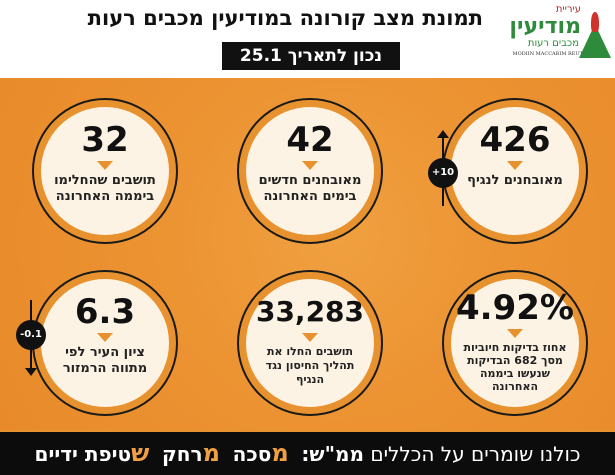  Describe the element at coordinates (310, 188) in the screenshot. I see `stat-label: מאובחנים חדשים בימים האחרונה` at that location.